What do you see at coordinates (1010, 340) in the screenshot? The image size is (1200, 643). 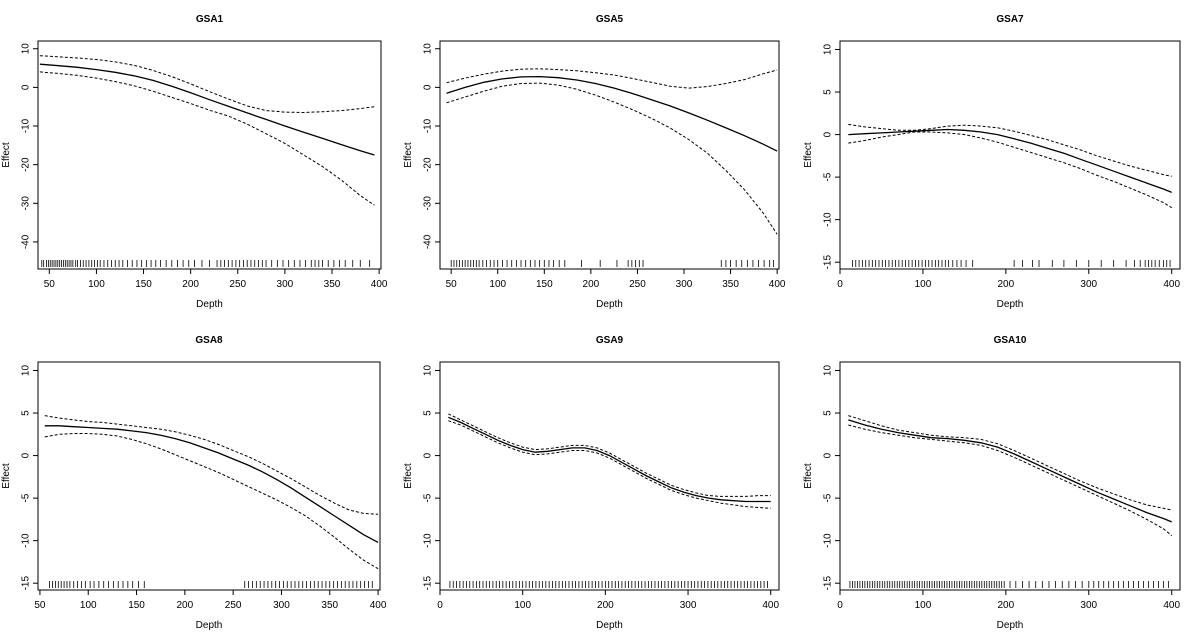 I see `chart-title: GSA10` at bounding box center [1010, 340].